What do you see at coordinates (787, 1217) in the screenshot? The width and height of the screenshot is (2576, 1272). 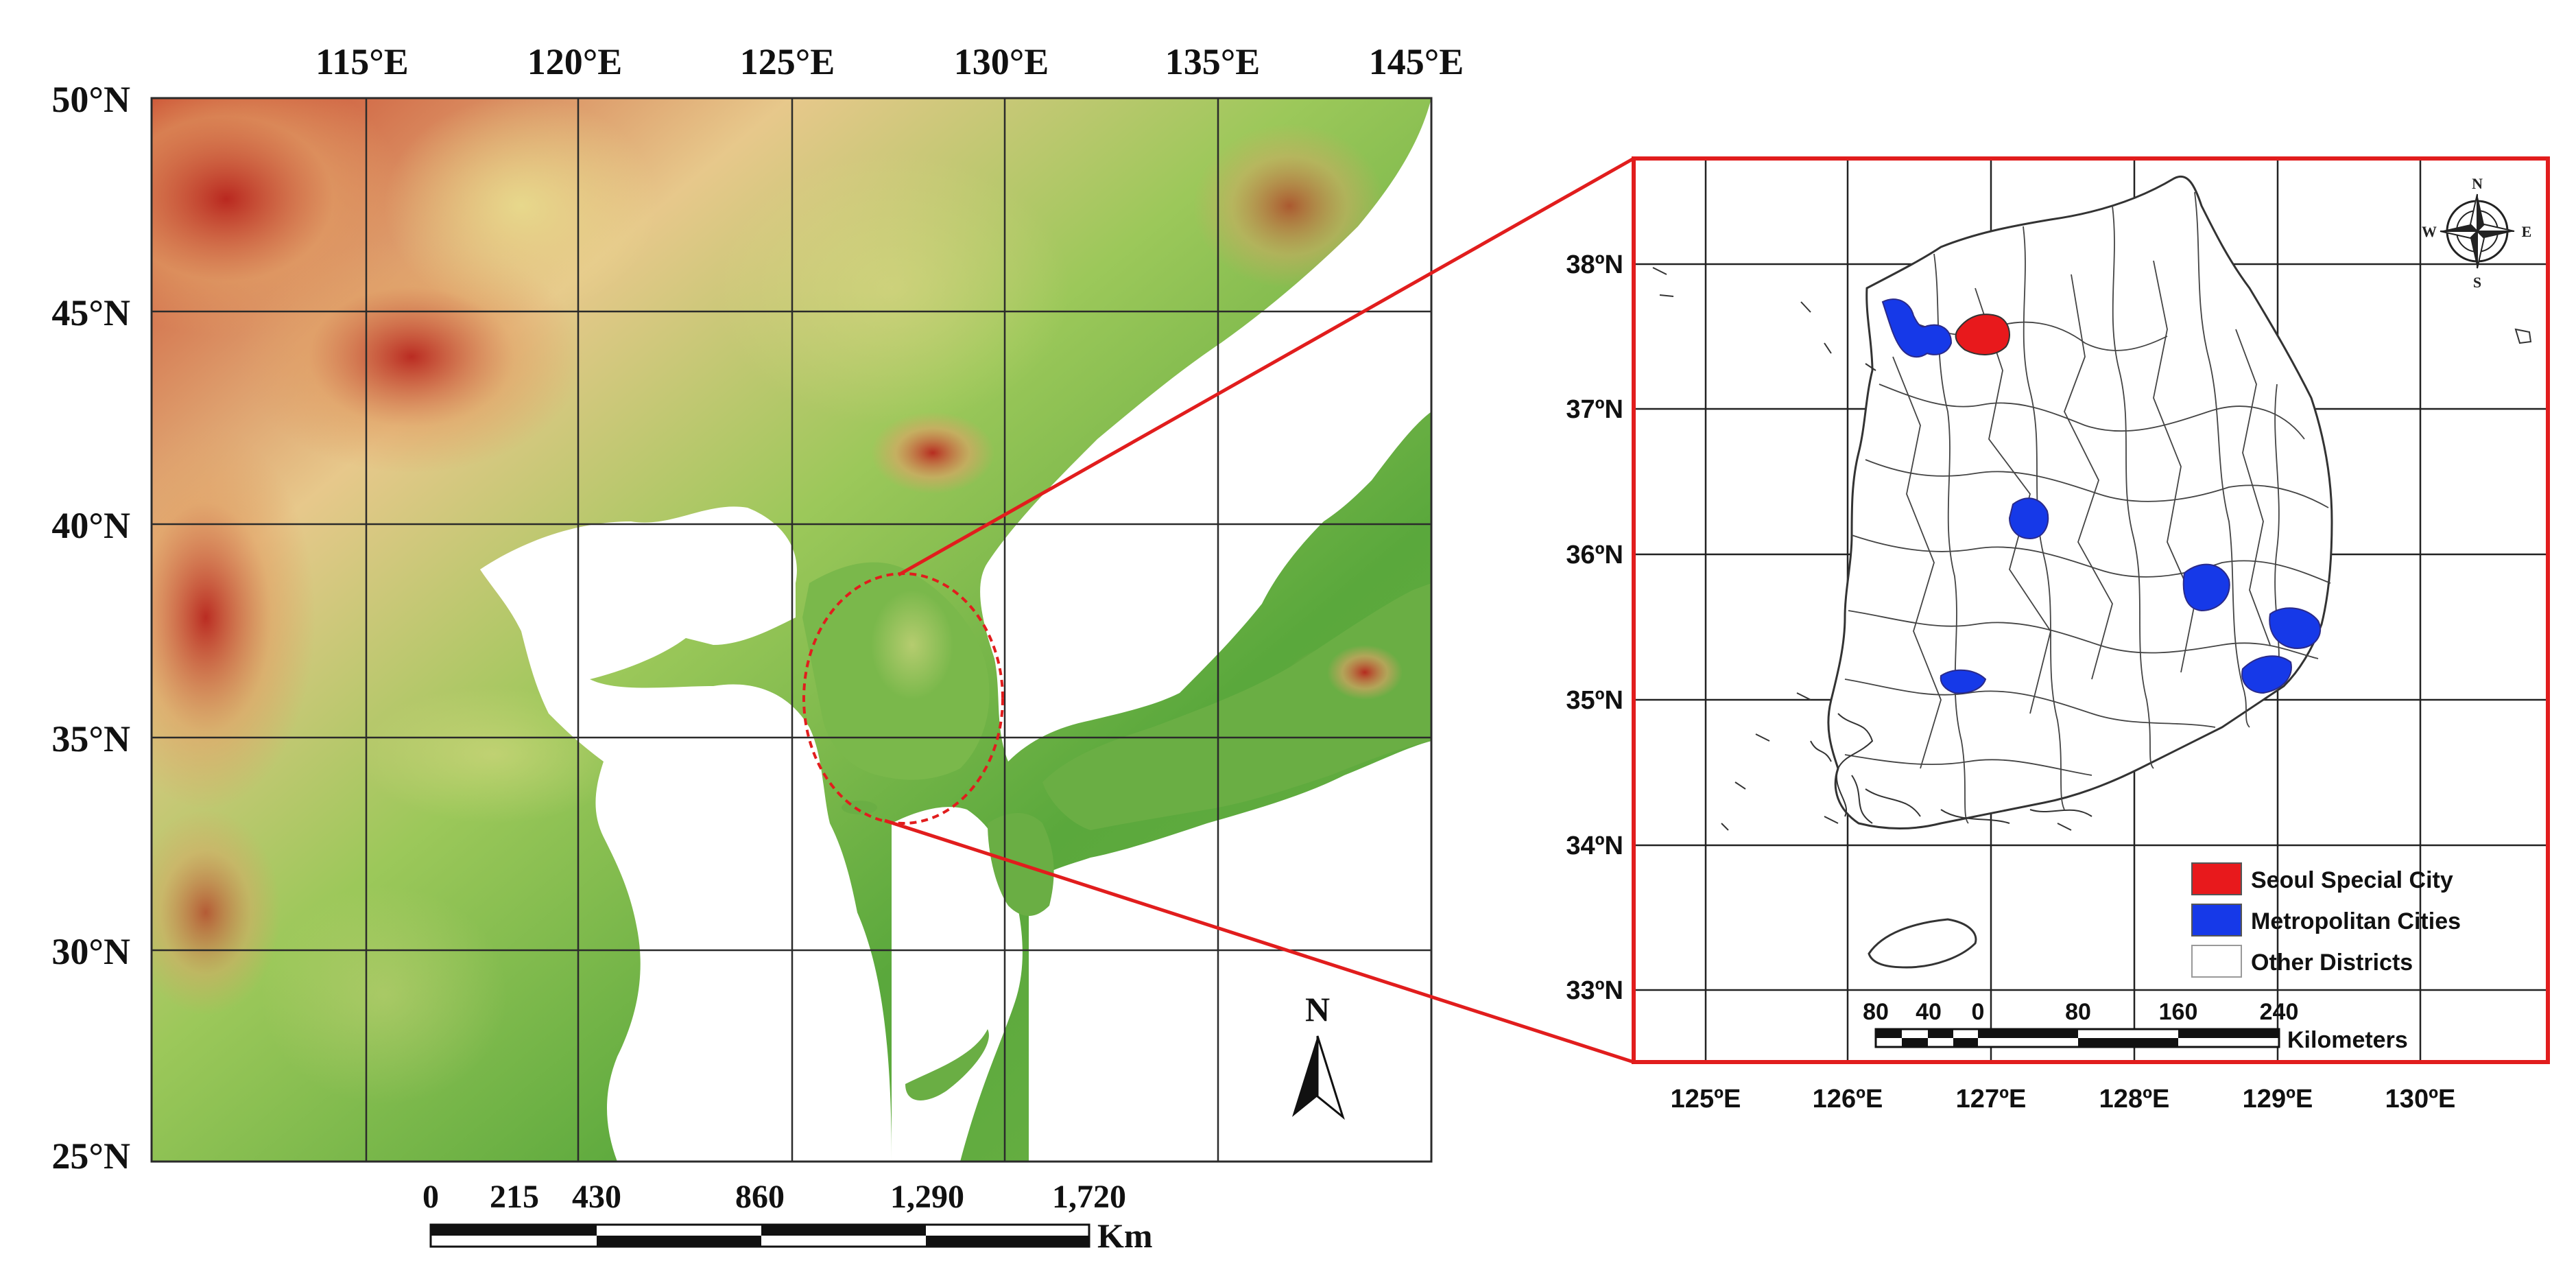 I see `left-scale-bar: 0 215 430 860 1,290 1,720 Km` at bounding box center [787, 1217].